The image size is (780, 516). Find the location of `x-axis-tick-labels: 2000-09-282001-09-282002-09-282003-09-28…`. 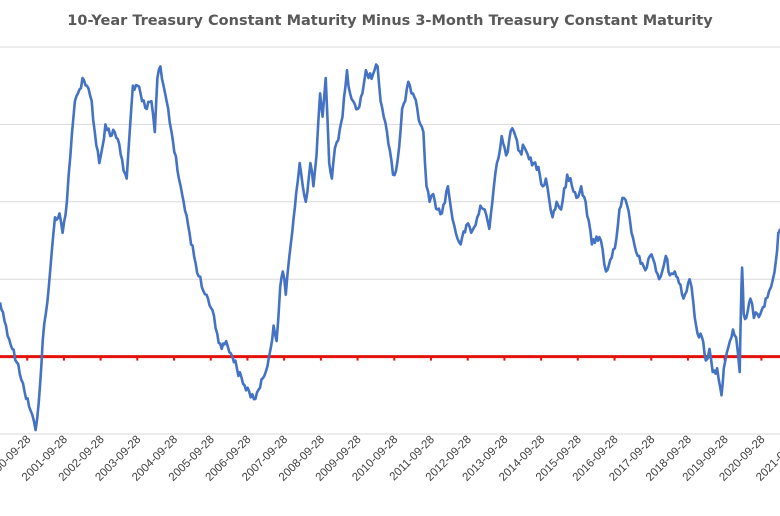

x-axis-tick-labels: 2000-09-282001-09-282002-09-282003-09-28… is located at coordinates (390, 459).